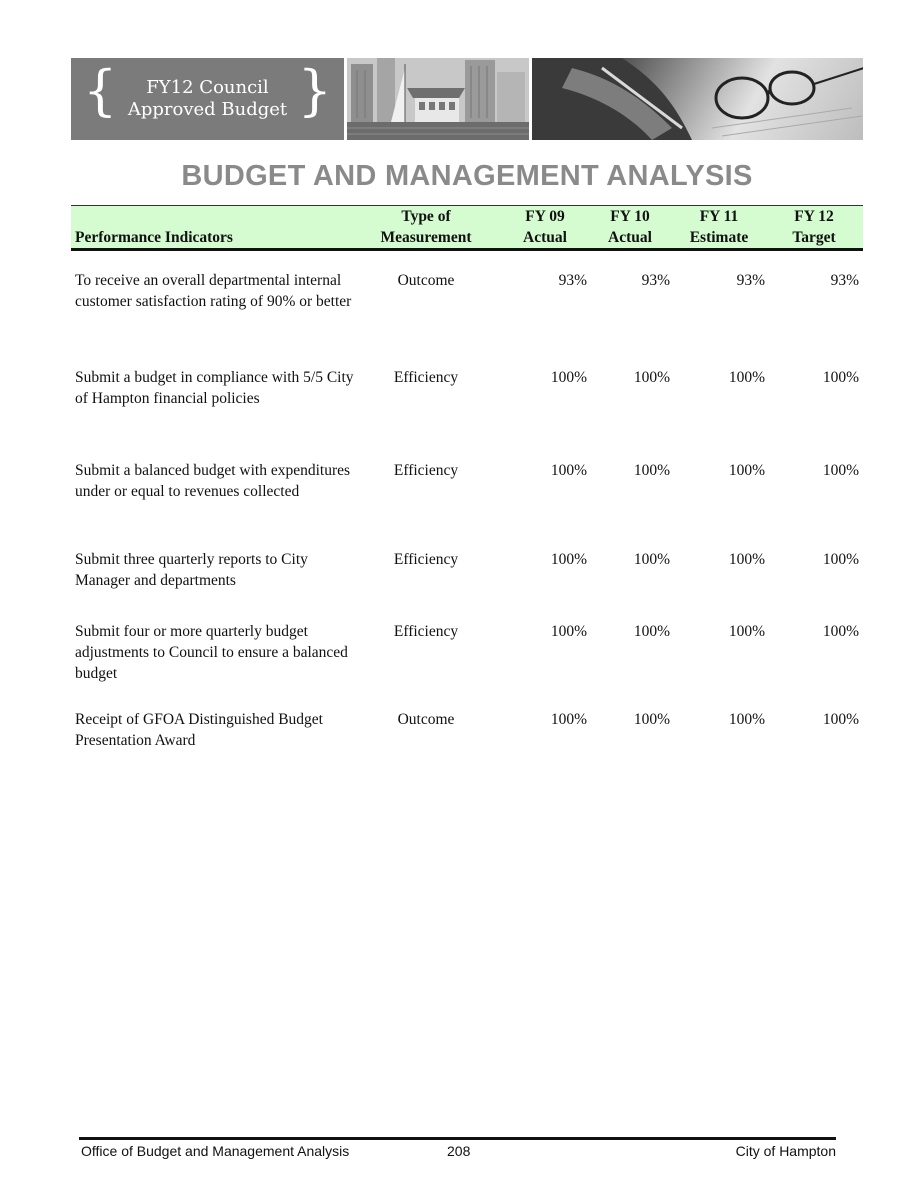 This screenshot has width=918, height=1188. I want to click on right-brace-glyph: }, so click(314, 90).